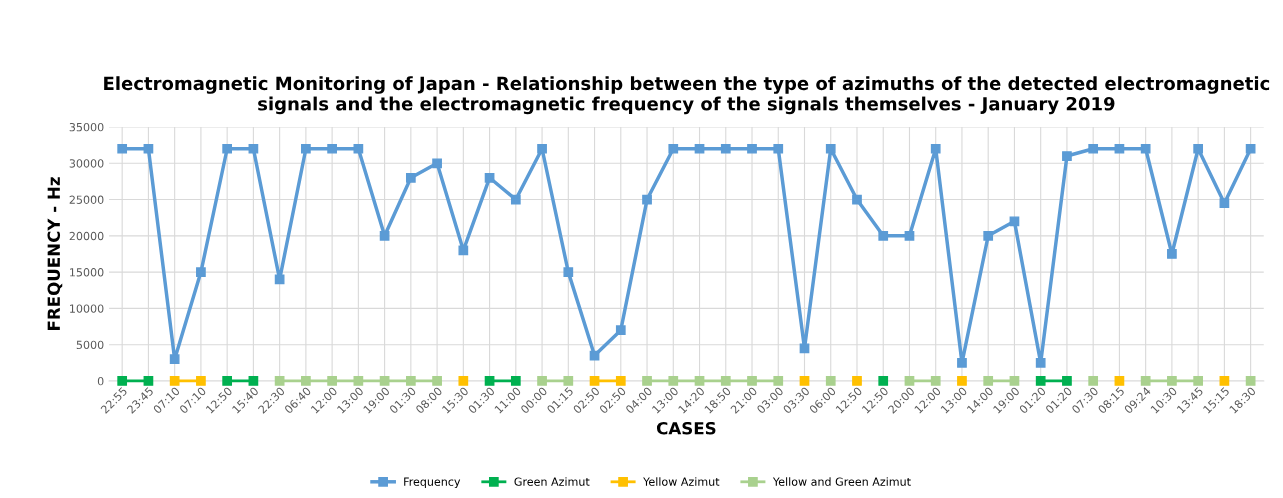  I want to click on y-tick-label: 25000, so click(86, 199).